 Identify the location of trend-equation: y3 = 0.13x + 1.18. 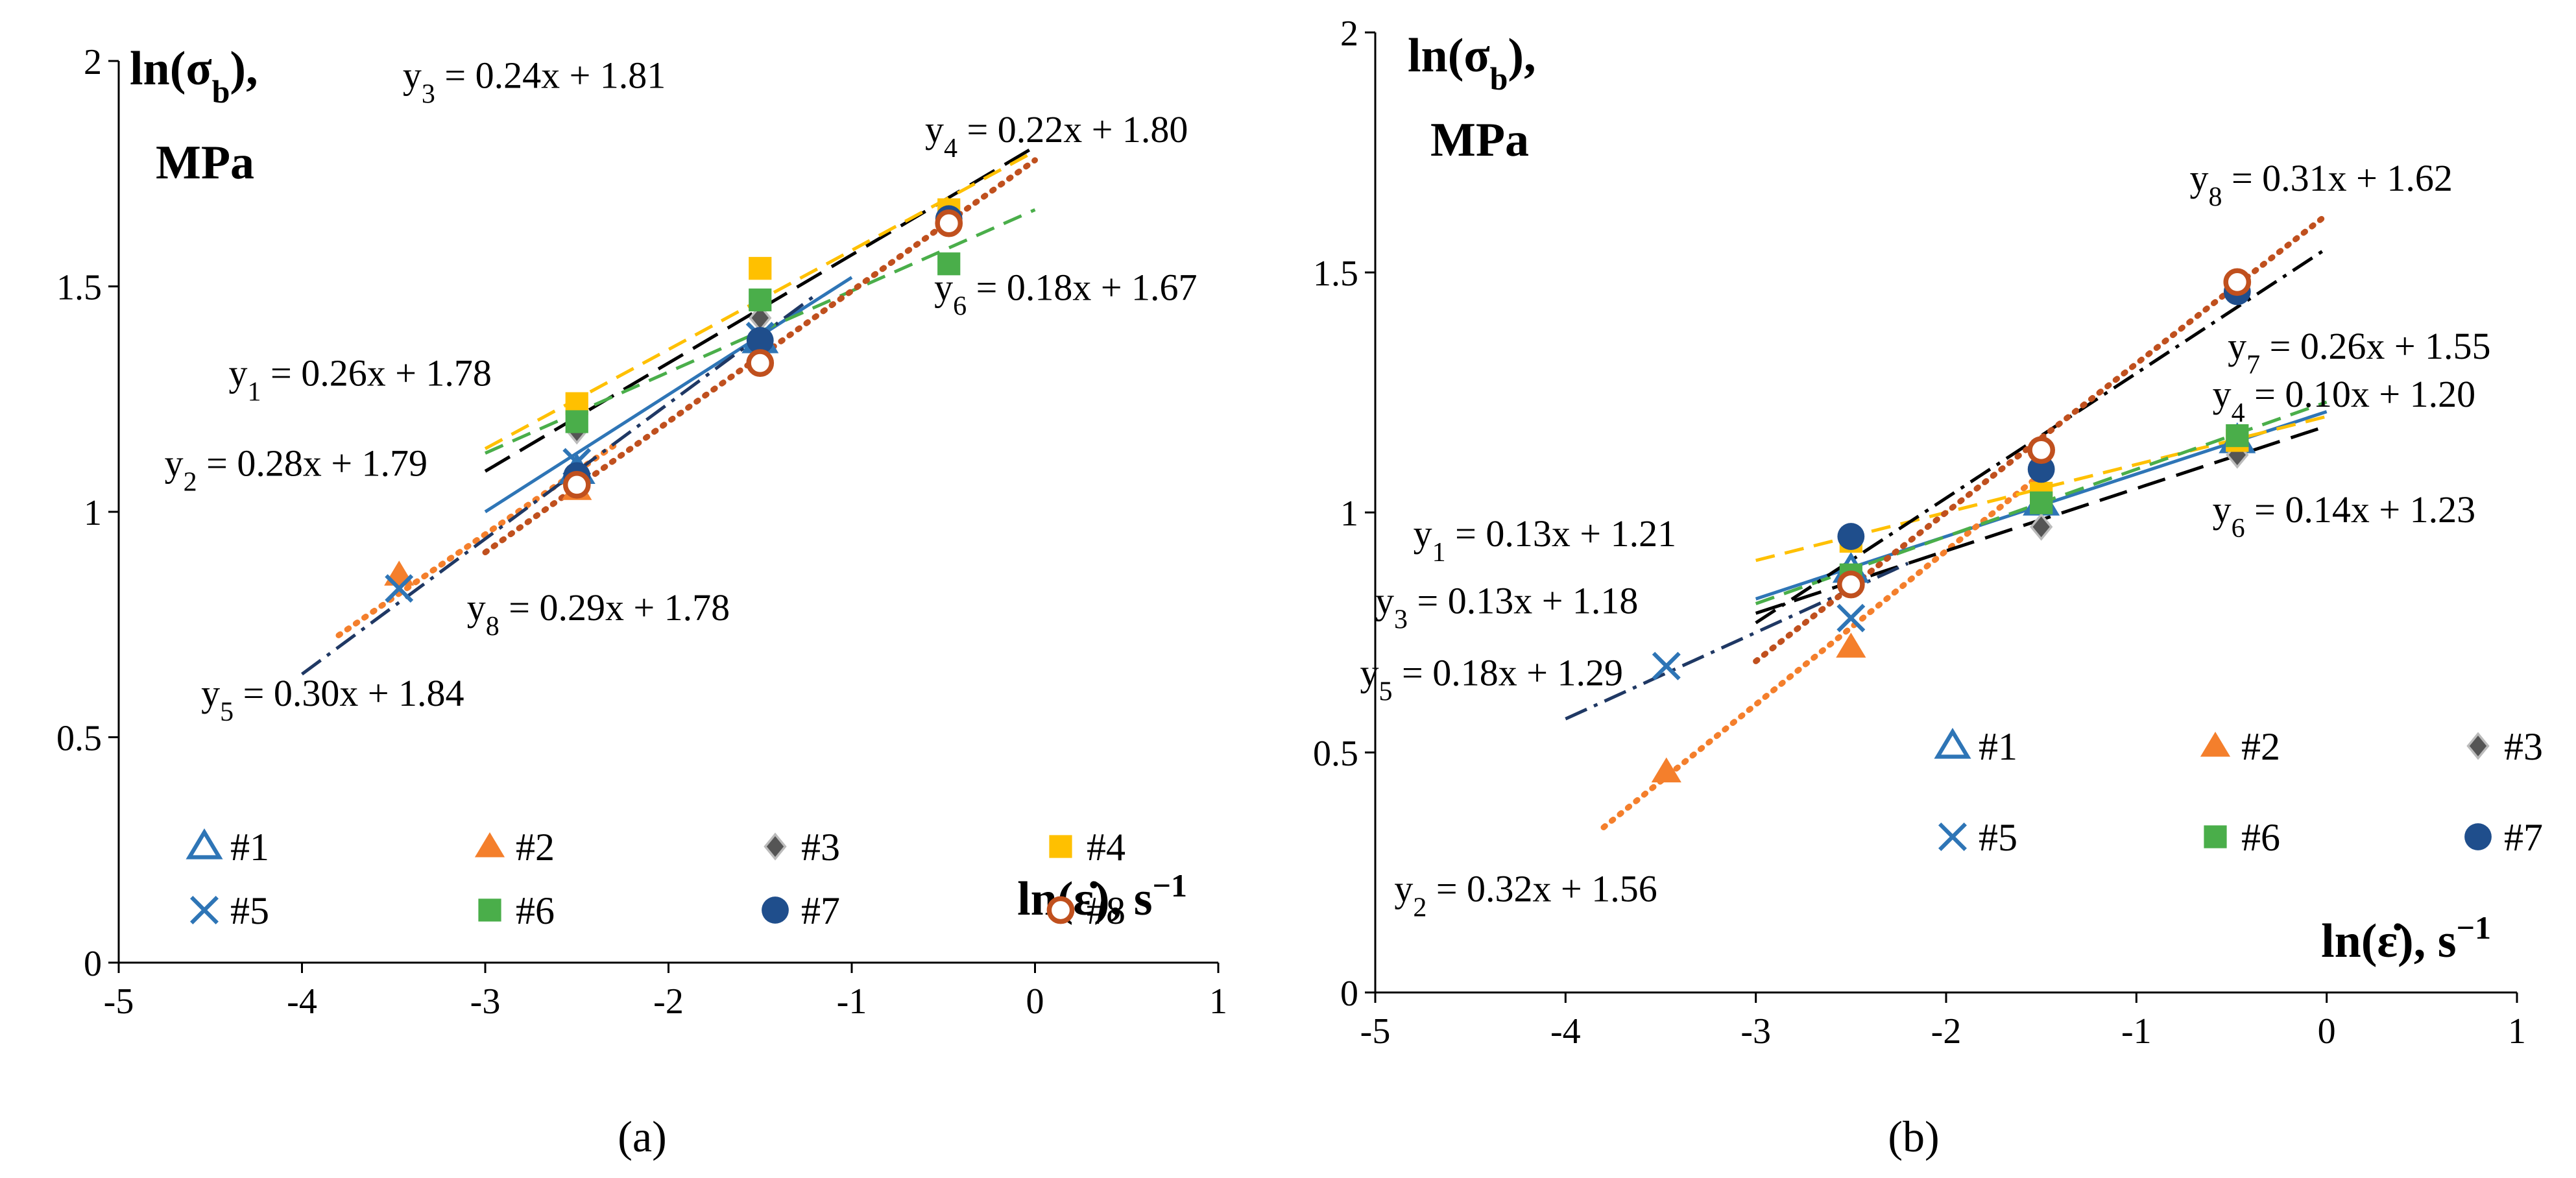
(1506, 606).